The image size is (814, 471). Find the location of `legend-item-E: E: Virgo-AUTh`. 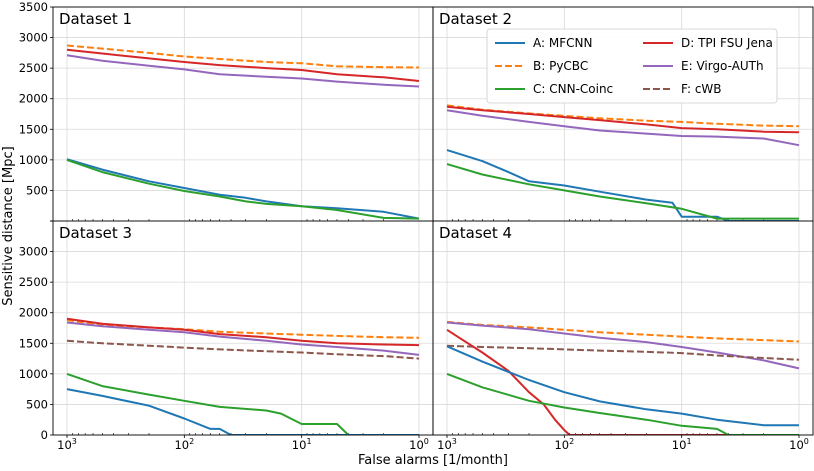

legend-item-E: E: Virgo-AUTh is located at coordinates (703, 66).